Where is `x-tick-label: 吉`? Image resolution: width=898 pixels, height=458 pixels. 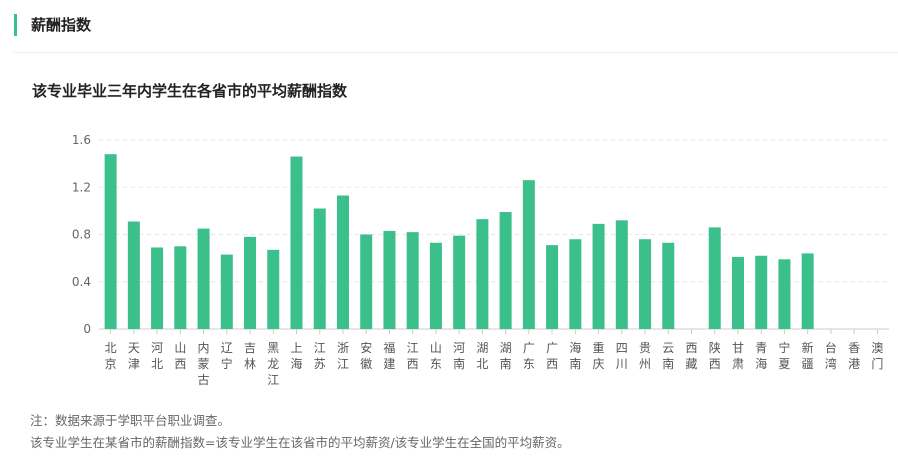 x-tick-label: 吉 is located at coordinates (250, 348).